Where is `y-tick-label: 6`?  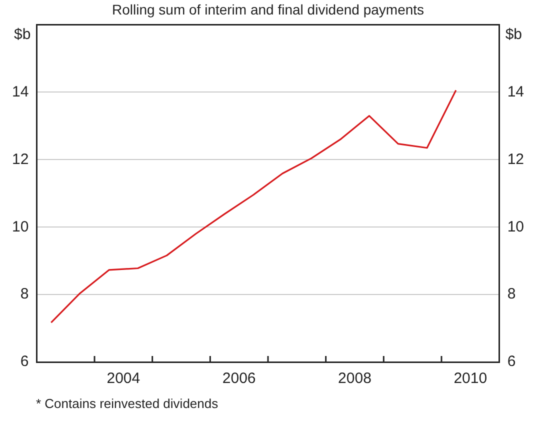
y-tick-label: 6 is located at coordinates (24, 361).